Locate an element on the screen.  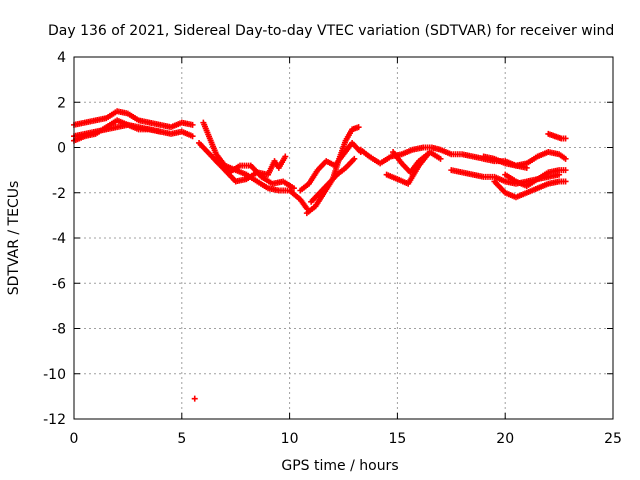
x-tick-label: 20 is located at coordinates (505, 439).